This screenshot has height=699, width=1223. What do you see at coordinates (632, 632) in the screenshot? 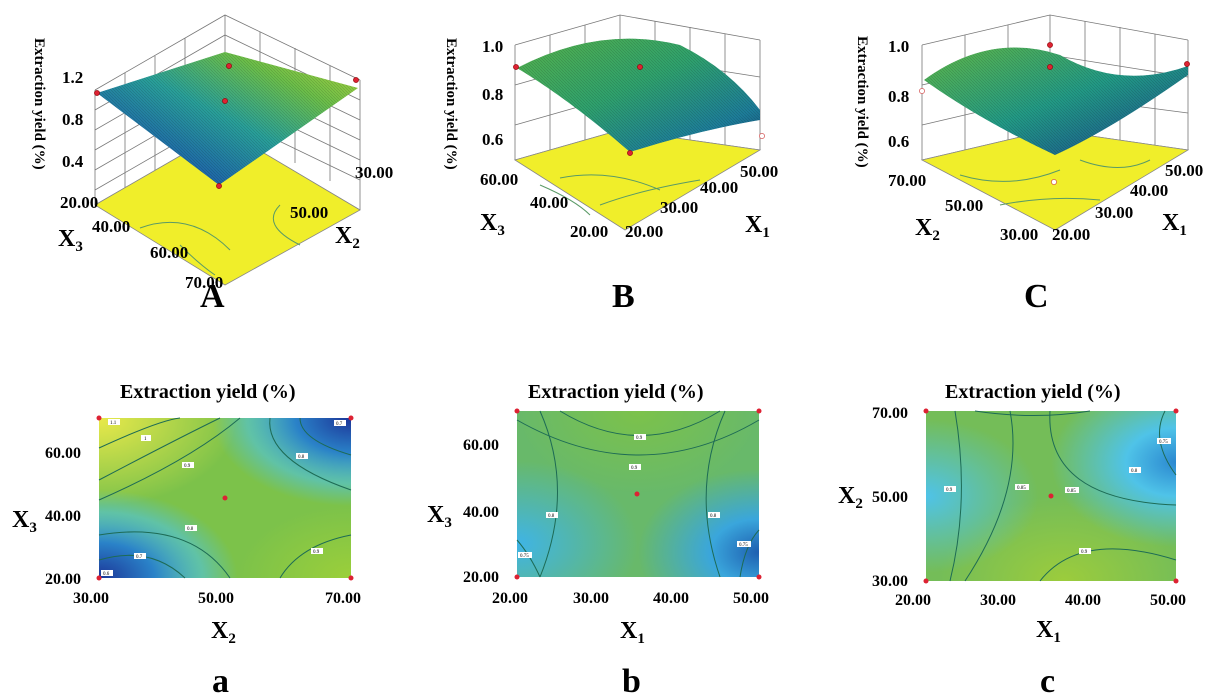
I see `x-axis-label-b: X1` at bounding box center [632, 632].